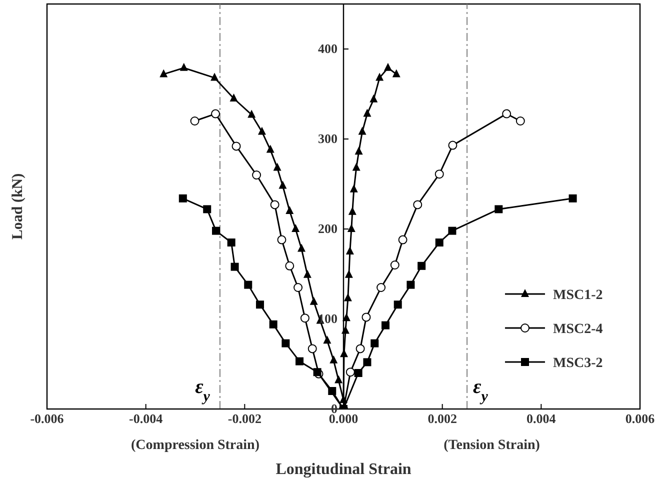 The image size is (662, 489). I want to click on x-tick-label: 0.004, so click(541, 418).